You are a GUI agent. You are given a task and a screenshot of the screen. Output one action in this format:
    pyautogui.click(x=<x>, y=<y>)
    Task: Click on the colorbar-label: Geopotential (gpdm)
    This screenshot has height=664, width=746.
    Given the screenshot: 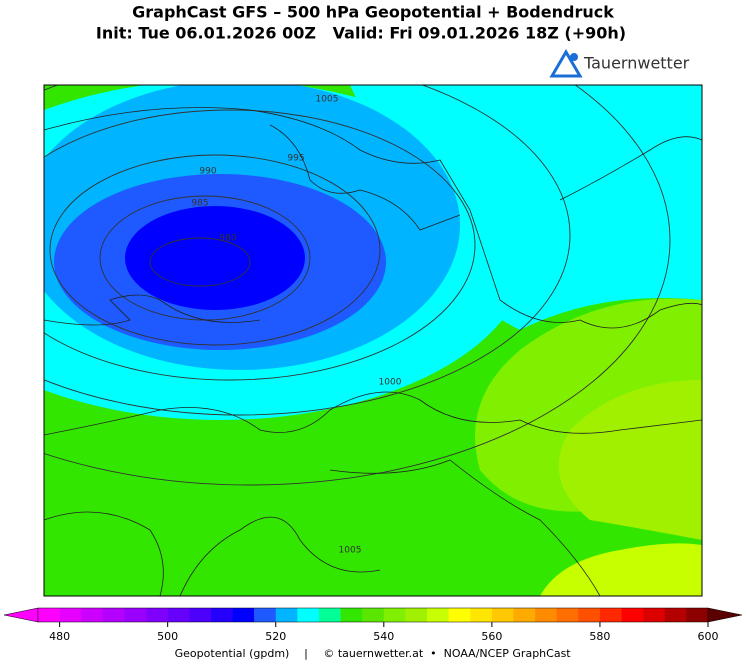 What is the action you would take?
    pyautogui.click(x=232, y=653)
    